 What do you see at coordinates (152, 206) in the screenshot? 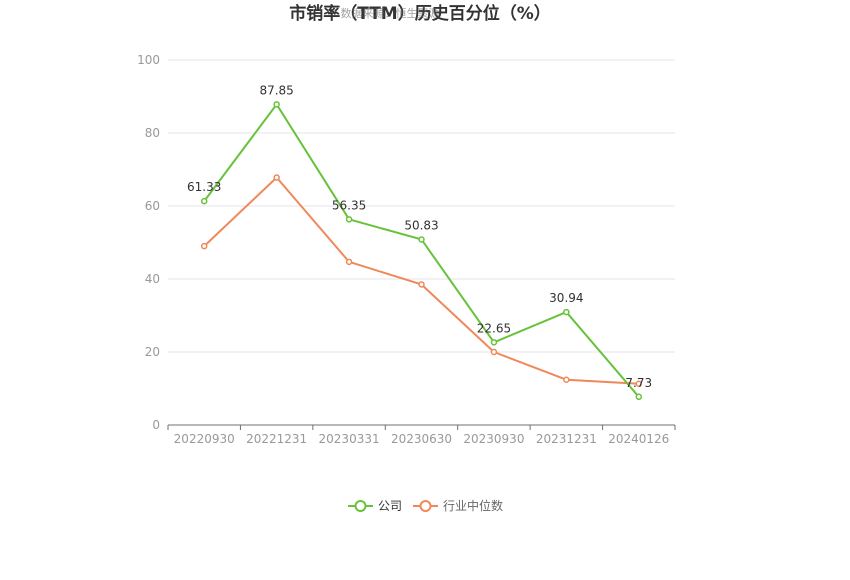
I see `y-tick-label: 60` at bounding box center [152, 206].